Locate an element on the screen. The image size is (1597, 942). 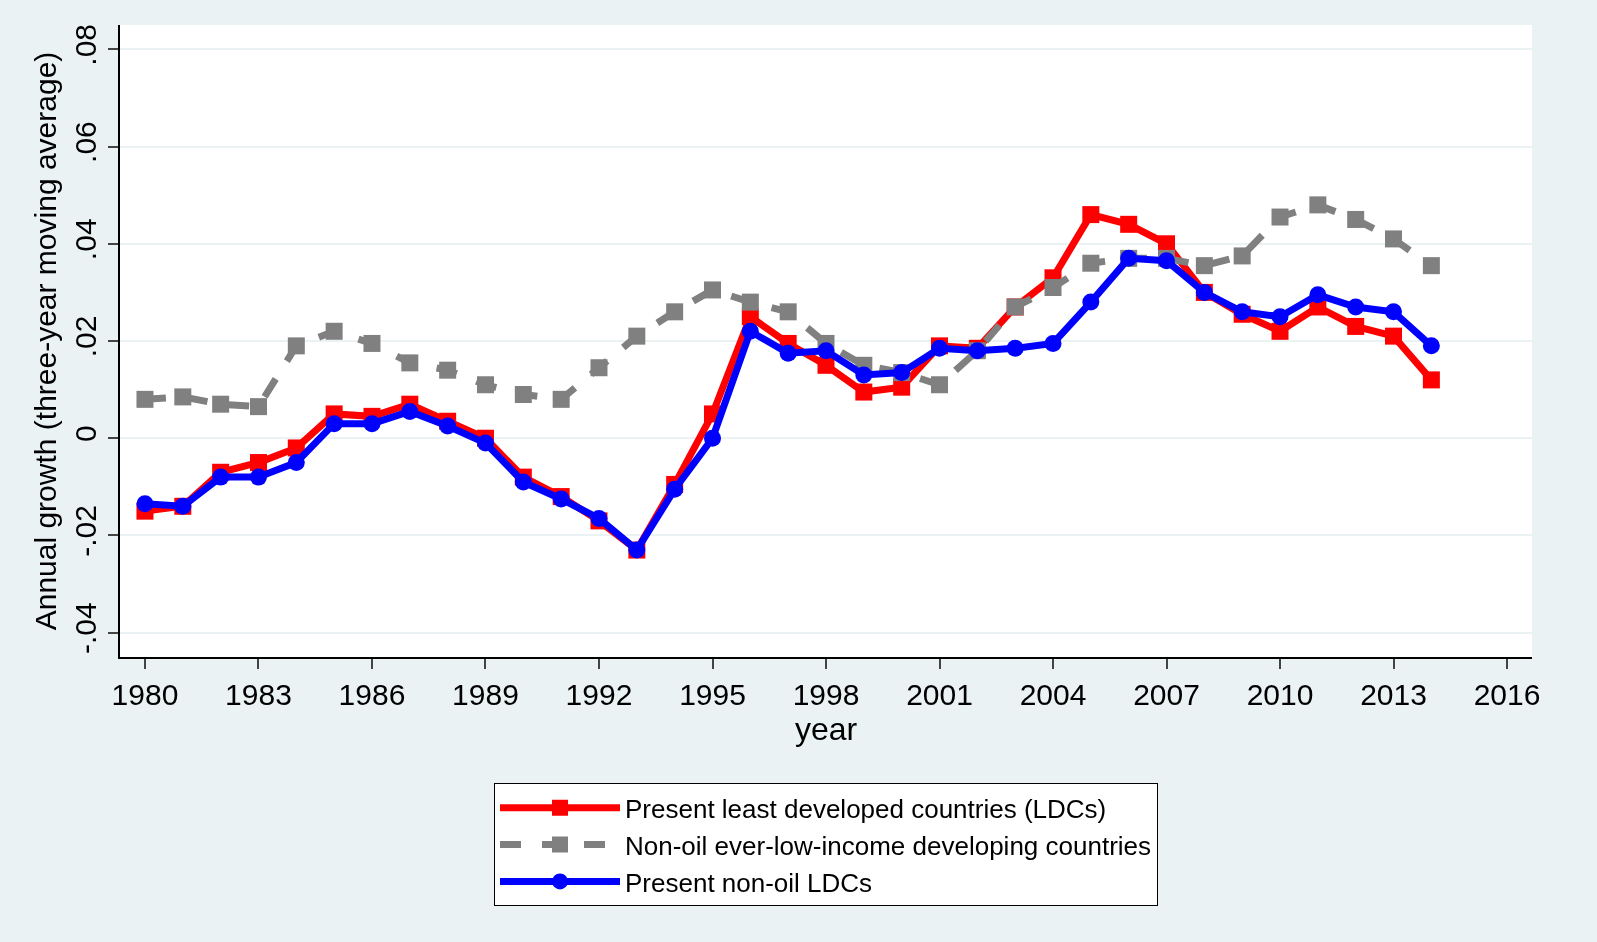
x-tick-label: 2007 is located at coordinates (1166, 694).